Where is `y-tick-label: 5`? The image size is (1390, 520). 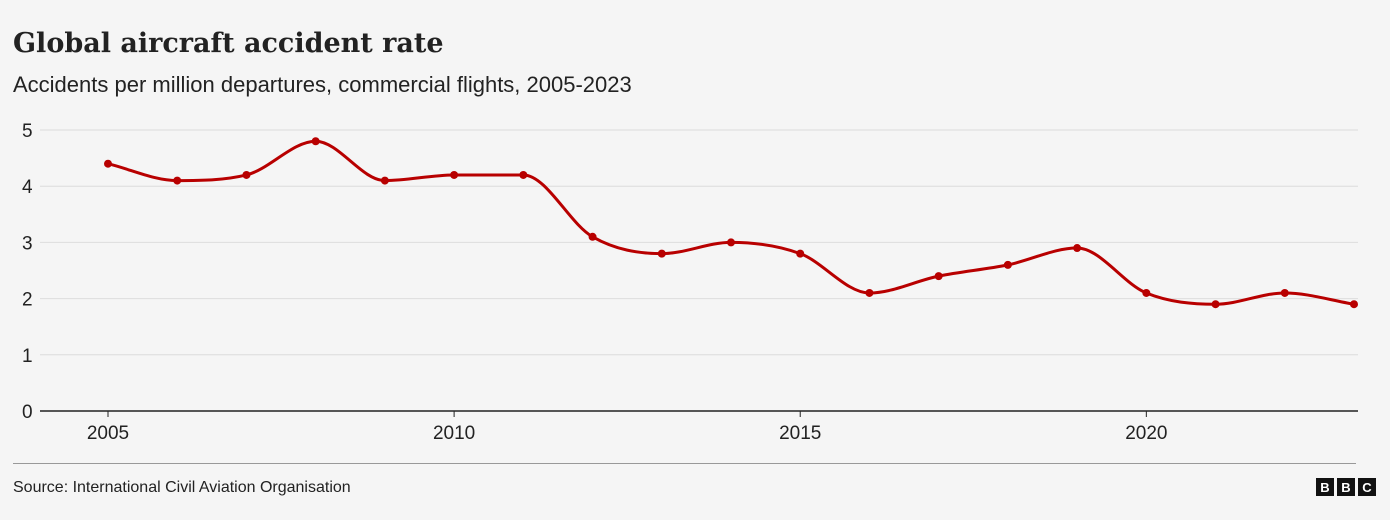 y-tick-label: 5 is located at coordinates (27, 131).